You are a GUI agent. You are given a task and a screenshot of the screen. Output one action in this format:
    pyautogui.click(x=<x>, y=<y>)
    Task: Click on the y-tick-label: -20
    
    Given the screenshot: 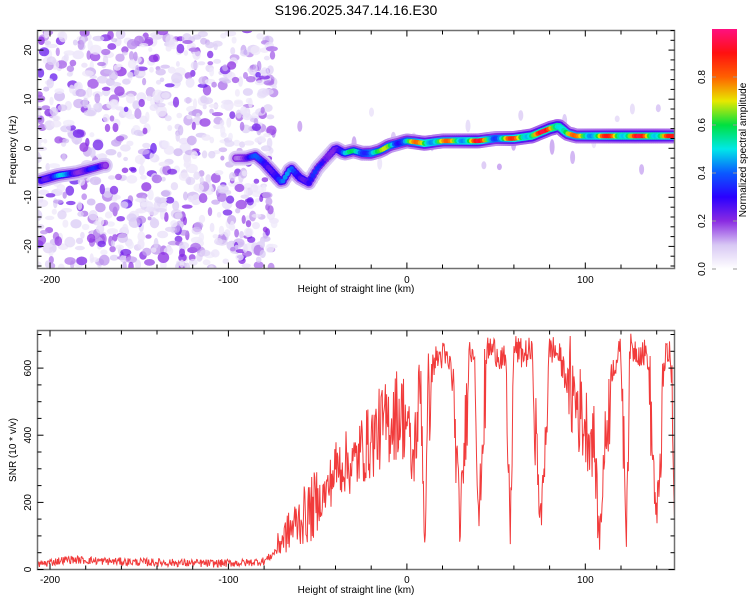 What is the action you would take?
    pyautogui.click(x=28, y=246)
    